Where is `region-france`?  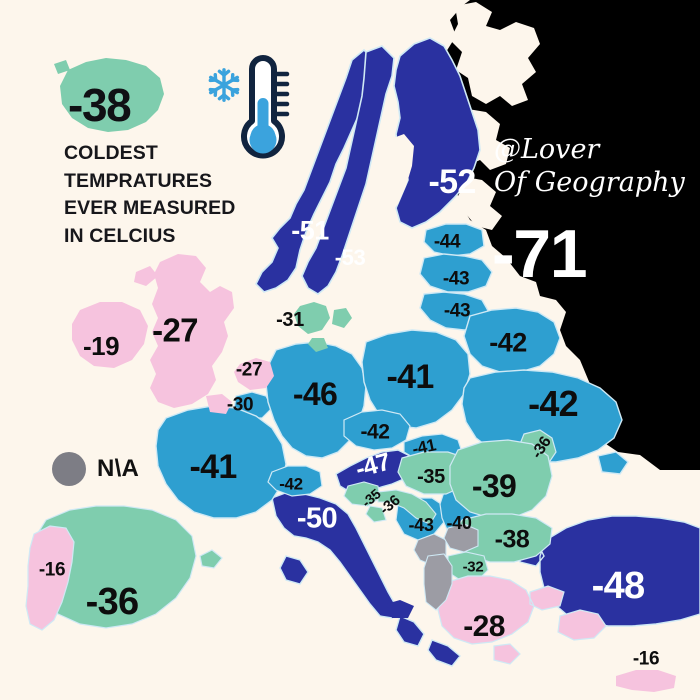 region-france is located at coordinates (221, 462).